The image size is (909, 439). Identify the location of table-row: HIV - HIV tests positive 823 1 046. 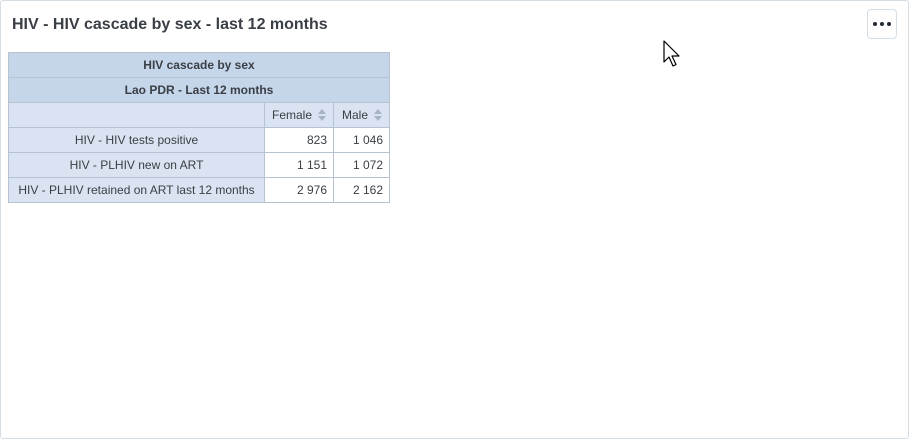
(199, 140).